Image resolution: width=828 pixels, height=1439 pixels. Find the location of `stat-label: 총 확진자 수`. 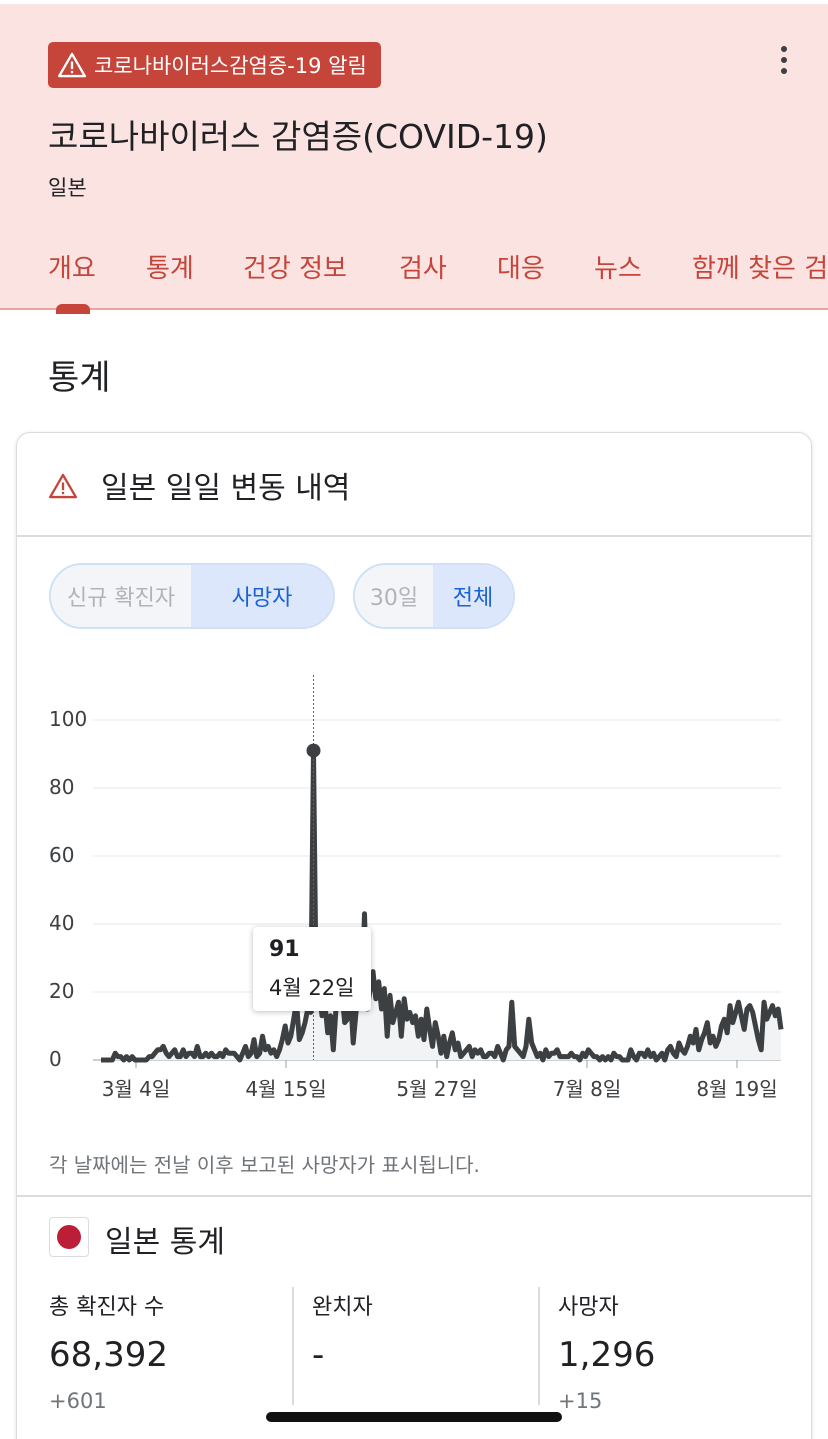

stat-label: 총 확진자 수 is located at coordinates (107, 1307).